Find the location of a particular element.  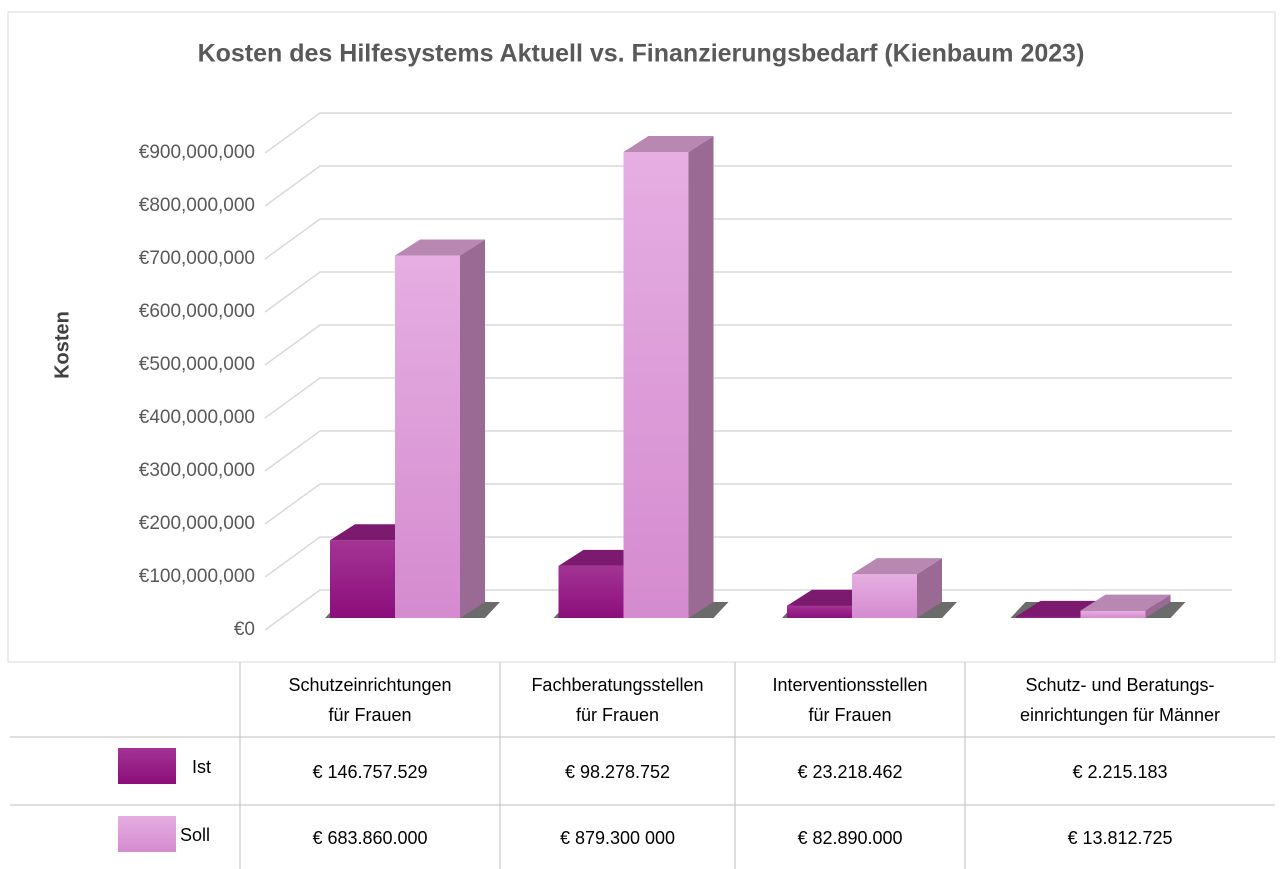

y-tick-label: €600,000,000 is located at coordinates (197, 311).